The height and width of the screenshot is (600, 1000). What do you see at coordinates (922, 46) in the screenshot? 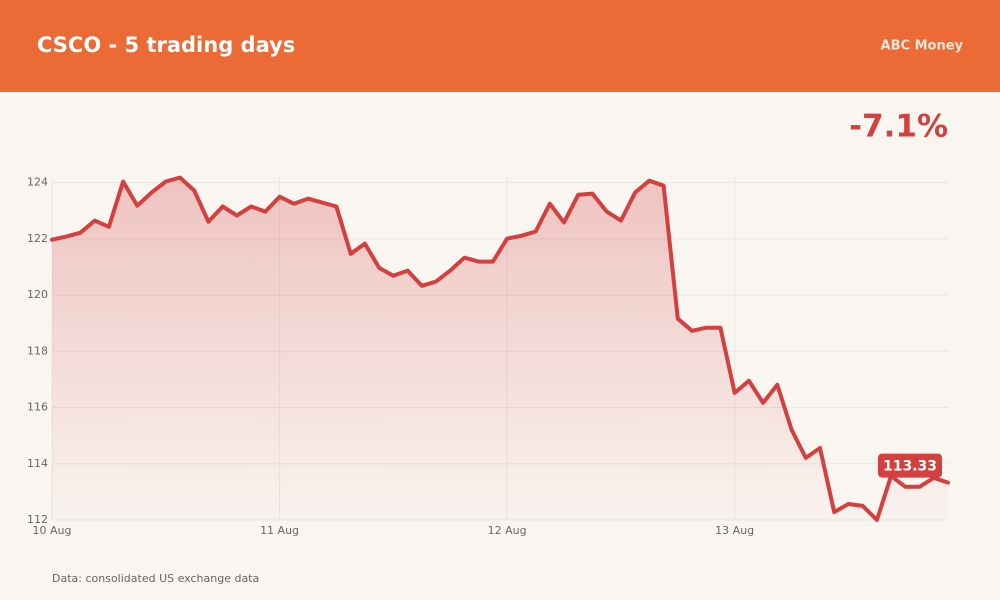
I see `brand: ABC Money` at bounding box center [922, 46].